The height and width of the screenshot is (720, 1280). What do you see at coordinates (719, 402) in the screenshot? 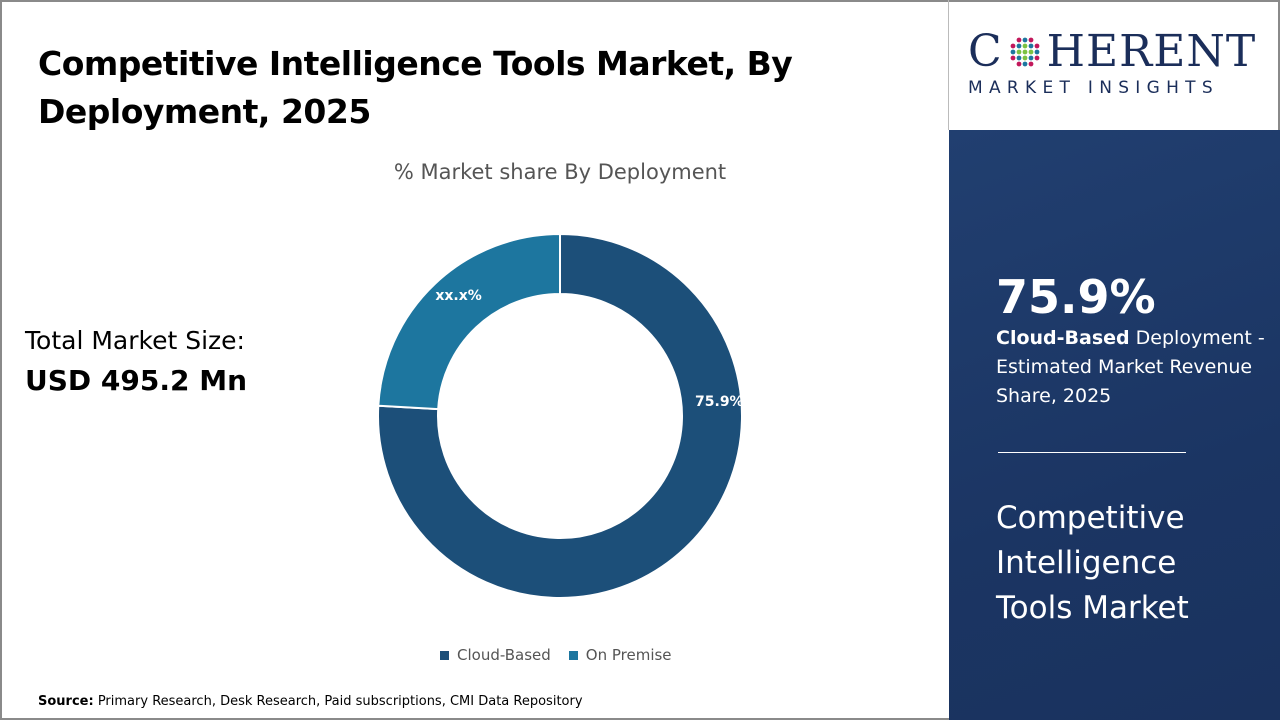
I see `data-label: 75.9%` at bounding box center [719, 402].